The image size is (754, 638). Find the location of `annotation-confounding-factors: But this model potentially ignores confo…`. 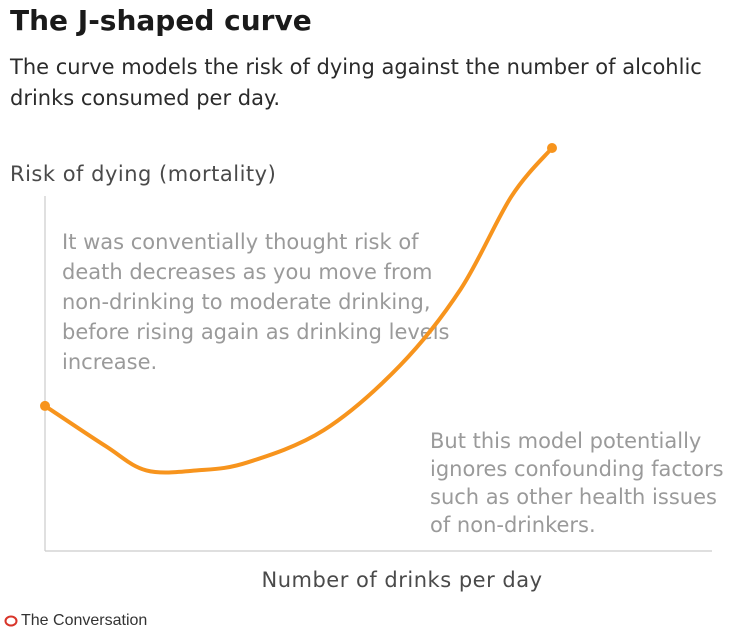

annotation-confounding-factors: But this model potentially ignores confo… is located at coordinates (580, 483).